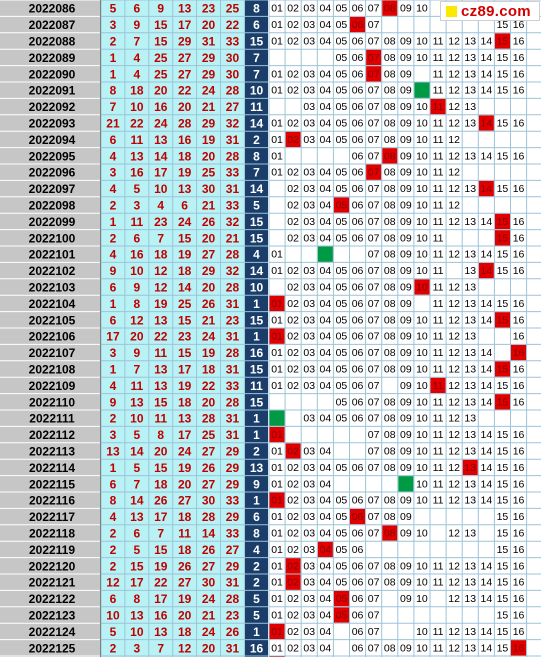  What do you see at coordinates (233, 402) in the screenshot?
I see `red-ball-number: 28` at bounding box center [233, 402].